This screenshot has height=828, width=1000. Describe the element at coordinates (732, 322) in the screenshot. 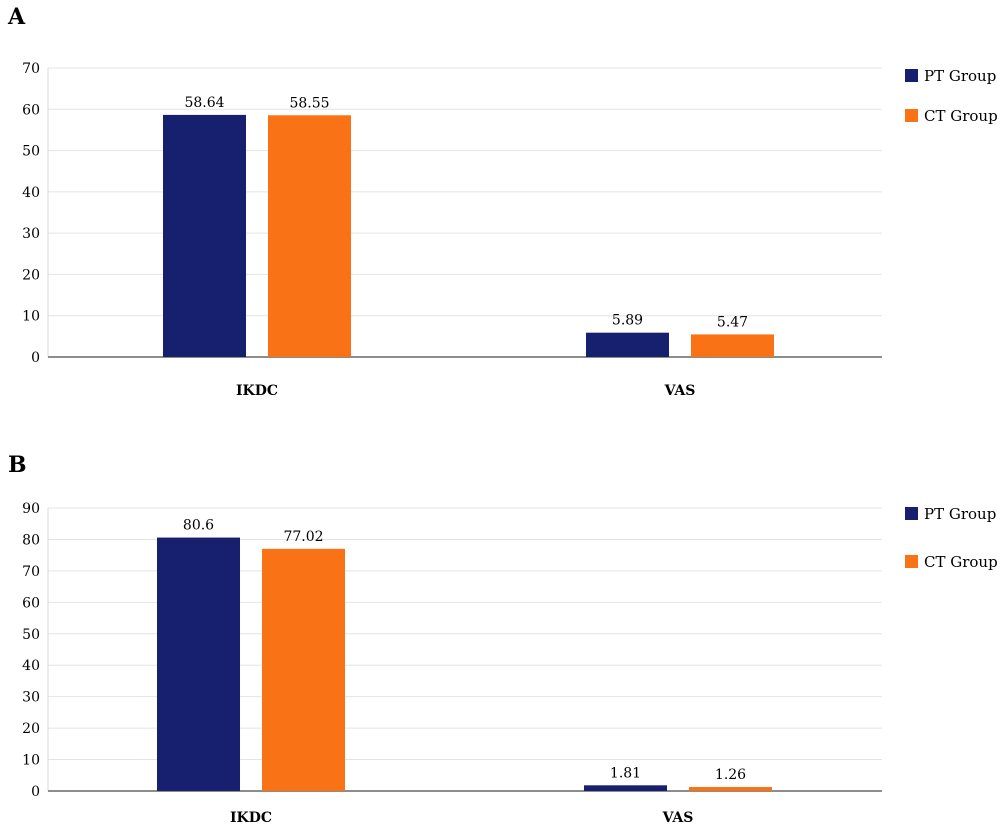

I see `data-label: 5.47` at that location.